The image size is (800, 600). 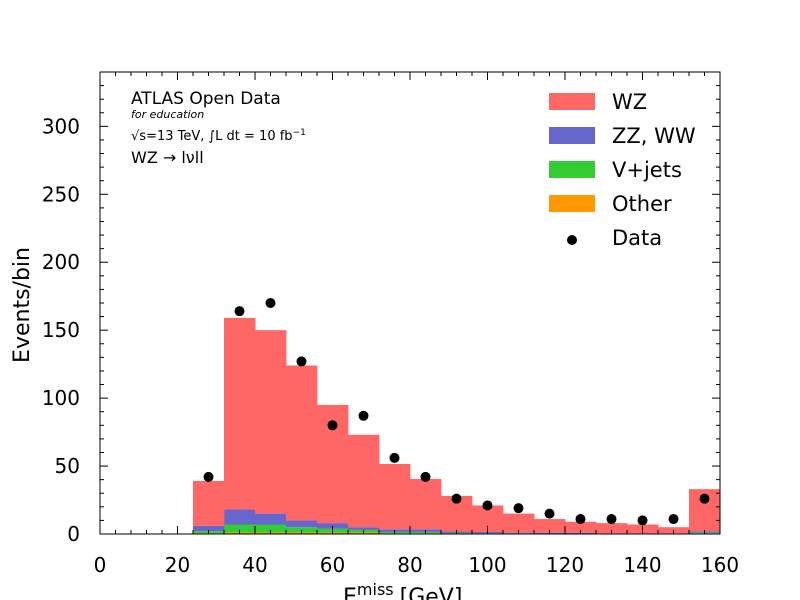 I want to click on legend: WZ ZZ, WW V+jets Other Data, so click(x=622, y=170).